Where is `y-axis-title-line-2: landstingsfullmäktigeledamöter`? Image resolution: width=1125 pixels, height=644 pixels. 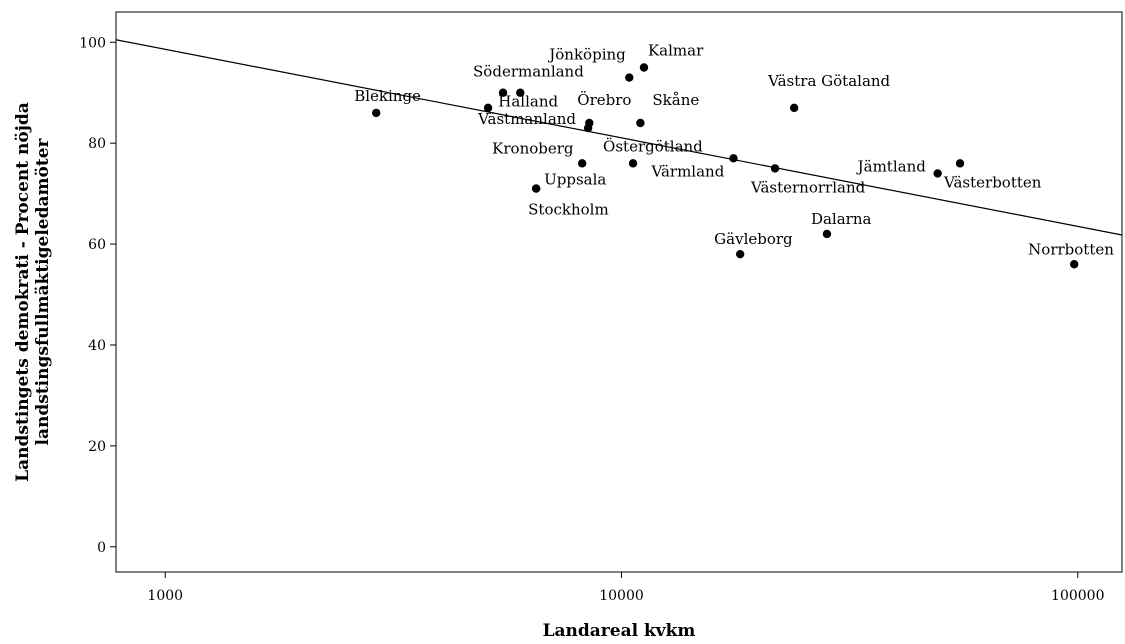
y-axis-title-line-2: landstingsfullmäktigeledamöter is located at coordinates (43, 291).